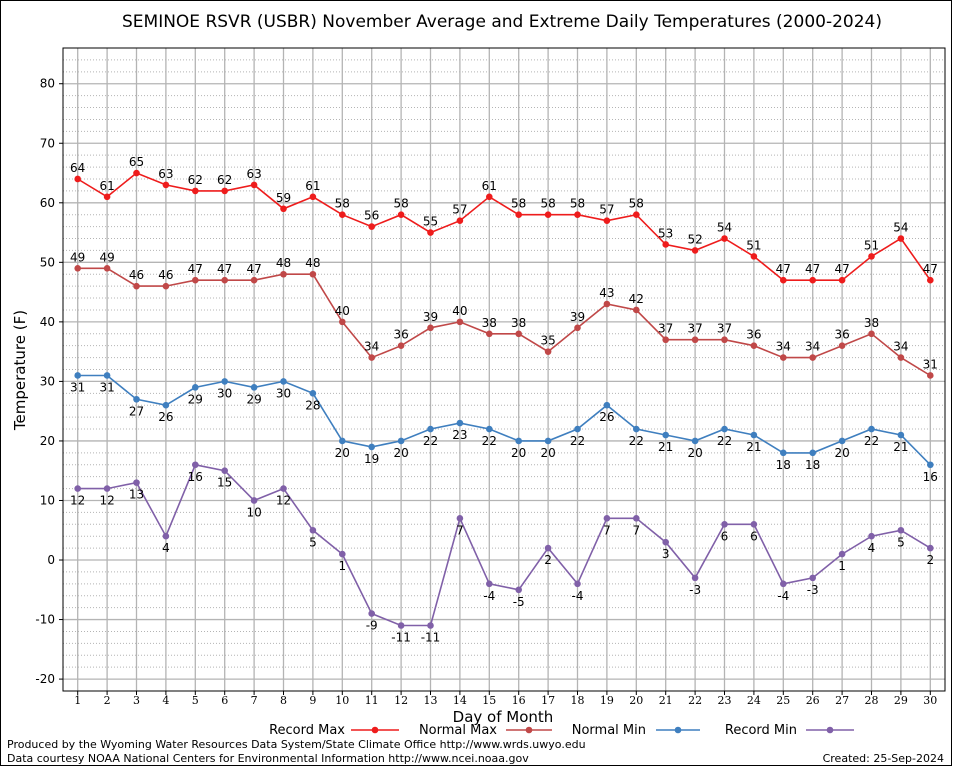 The image size is (954, 768). What do you see at coordinates (47, 500) in the screenshot?
I see `y-tick-label: 10` at bounding box center [47, 500].